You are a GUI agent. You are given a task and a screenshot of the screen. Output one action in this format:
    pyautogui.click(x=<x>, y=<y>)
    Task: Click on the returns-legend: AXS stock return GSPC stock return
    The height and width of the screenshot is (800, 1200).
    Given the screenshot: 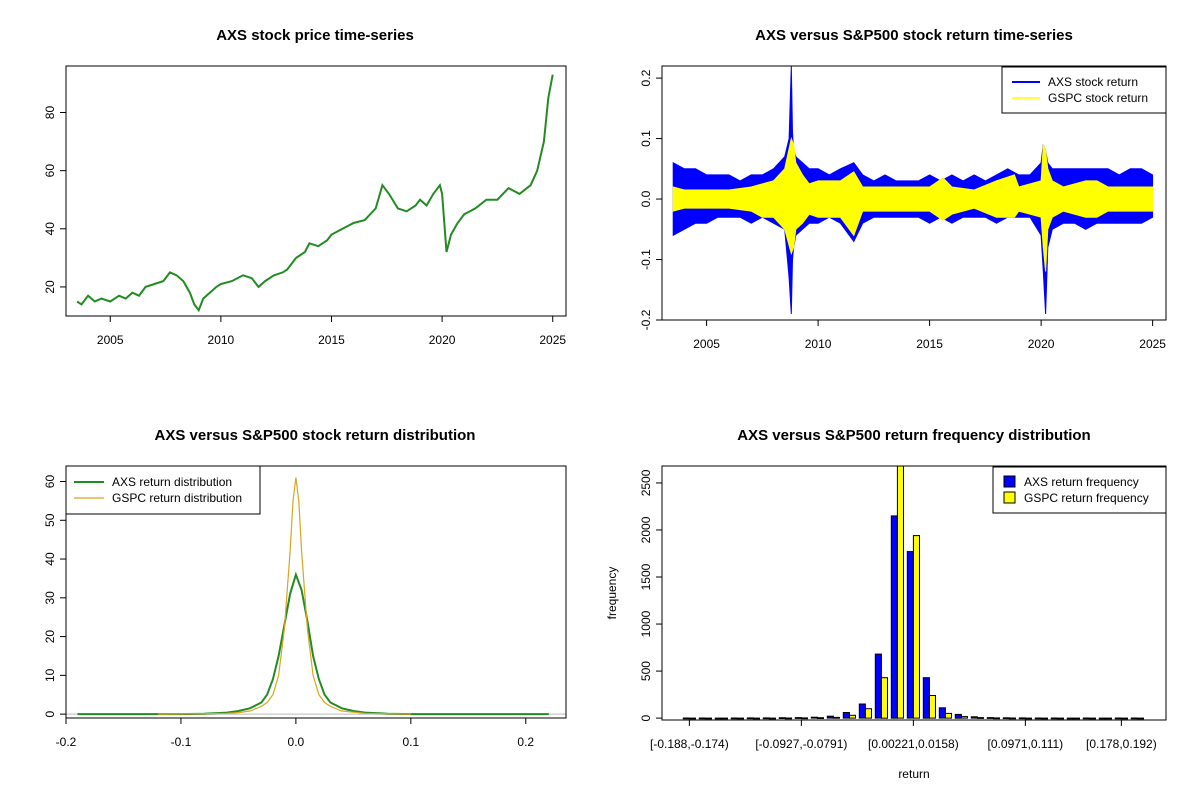 What is the action you would take?
    pyautogui.click(x=1084, y=90)
    